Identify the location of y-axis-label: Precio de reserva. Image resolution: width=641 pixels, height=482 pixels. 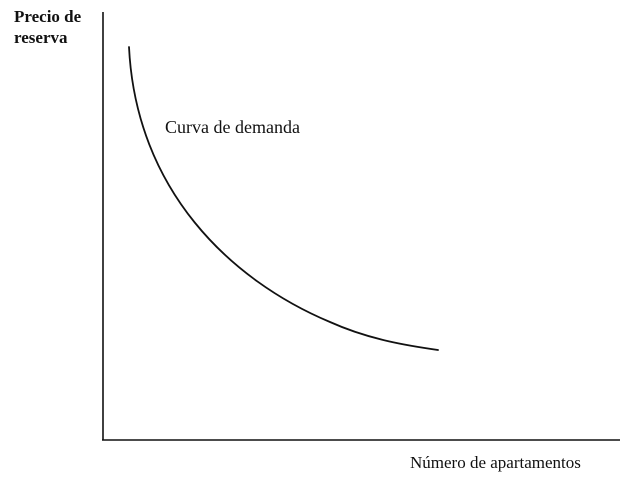
(47, 27).